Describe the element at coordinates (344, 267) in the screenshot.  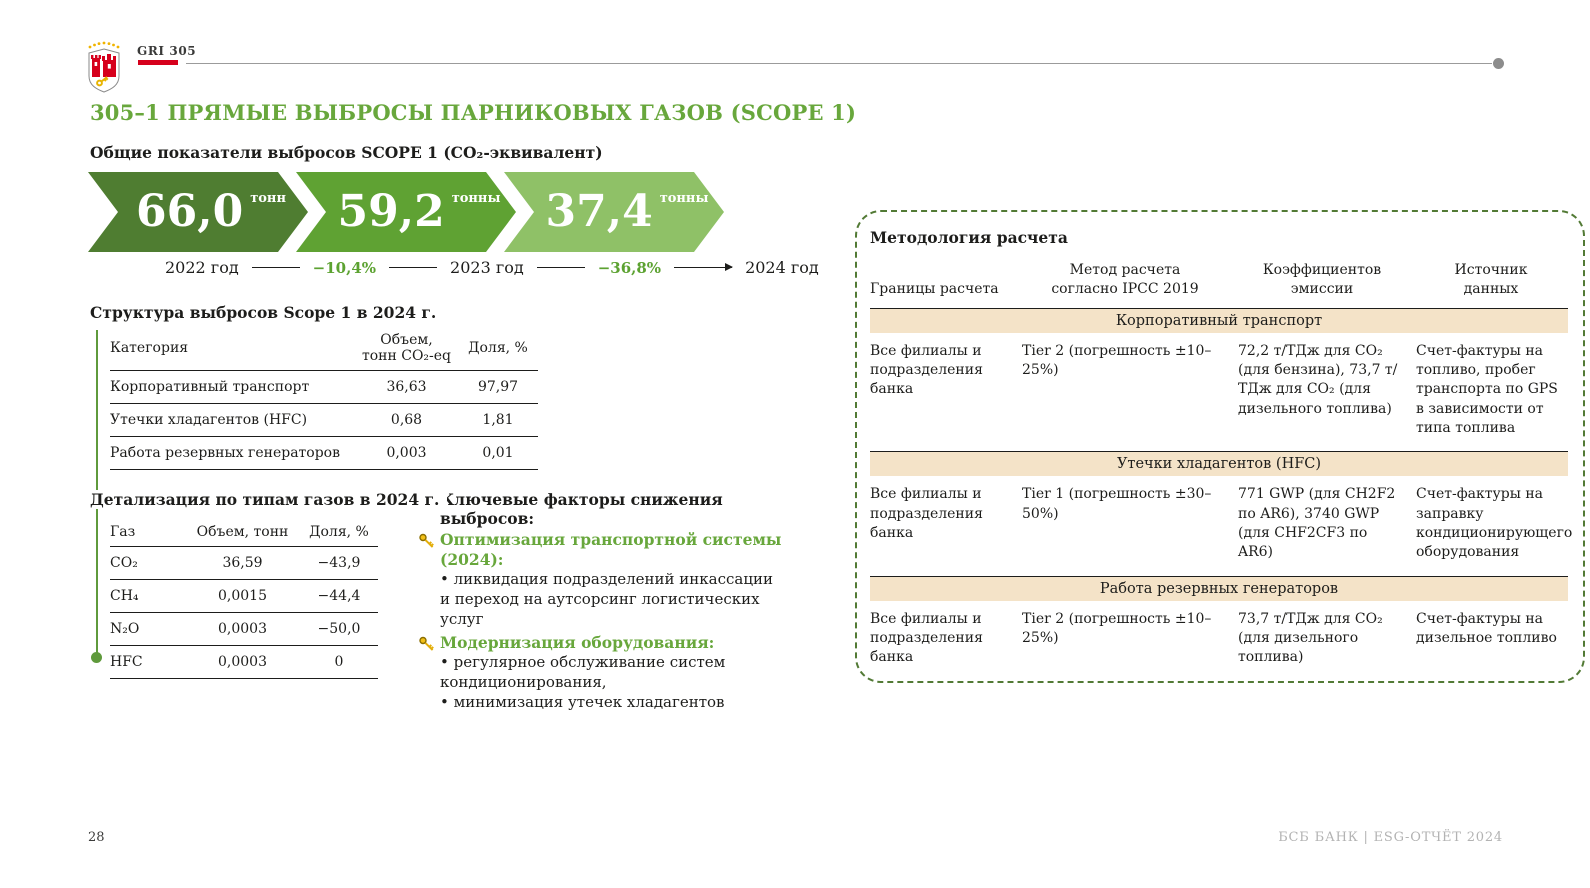
I see `timeline-delta-1: −10,4%` at that location.